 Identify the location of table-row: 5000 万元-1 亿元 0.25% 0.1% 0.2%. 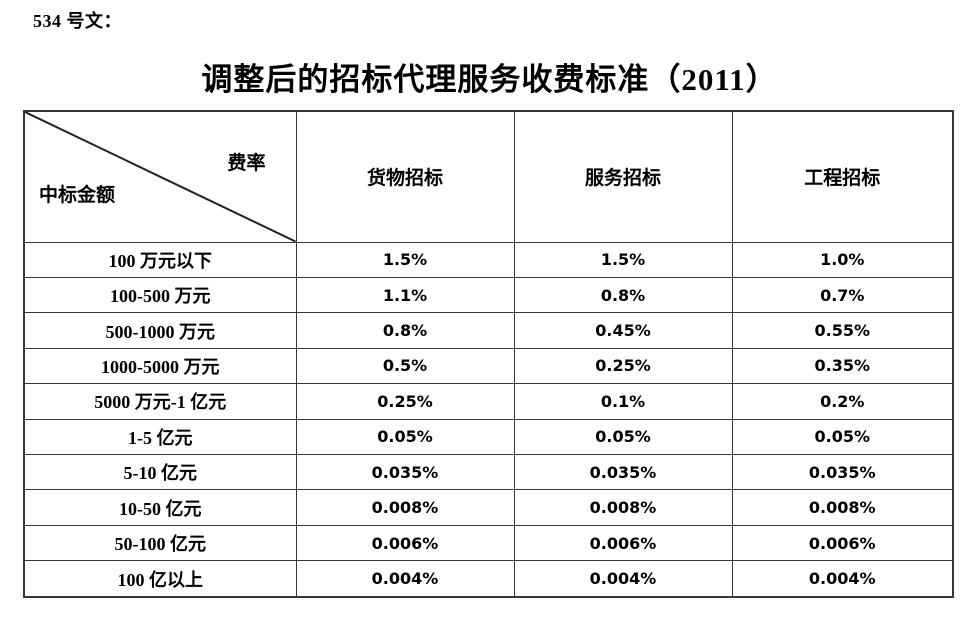
(488, 401).